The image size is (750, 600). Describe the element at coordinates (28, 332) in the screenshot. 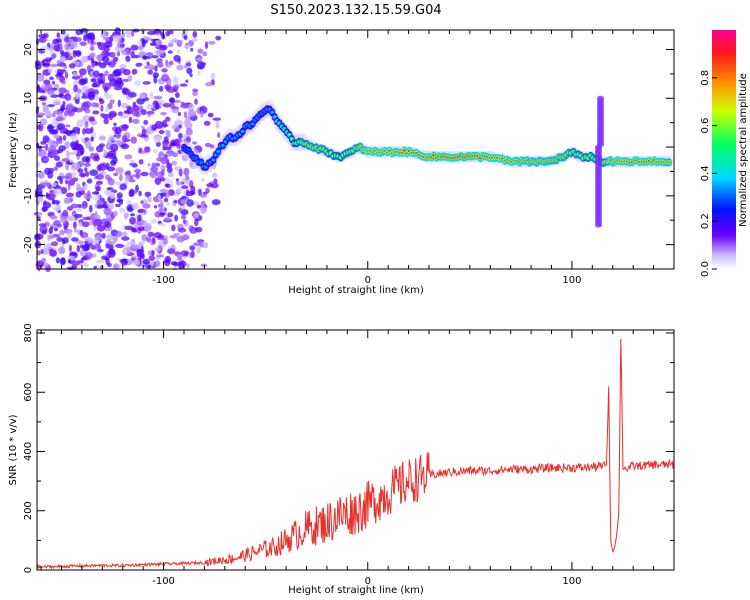

I see `y-tick-label: 800` at that location.